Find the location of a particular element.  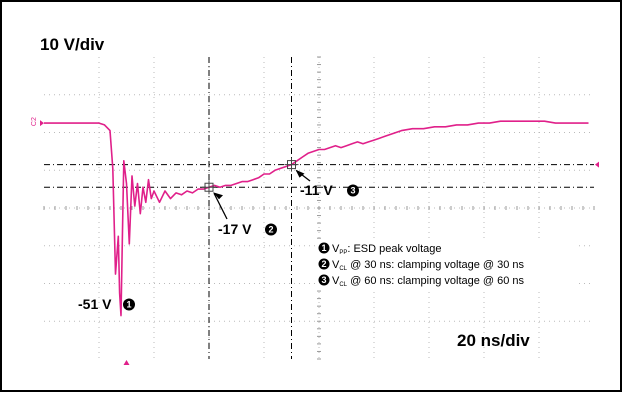

vertical-scale-label: 10 V/div is located at coordinates (72, 44).